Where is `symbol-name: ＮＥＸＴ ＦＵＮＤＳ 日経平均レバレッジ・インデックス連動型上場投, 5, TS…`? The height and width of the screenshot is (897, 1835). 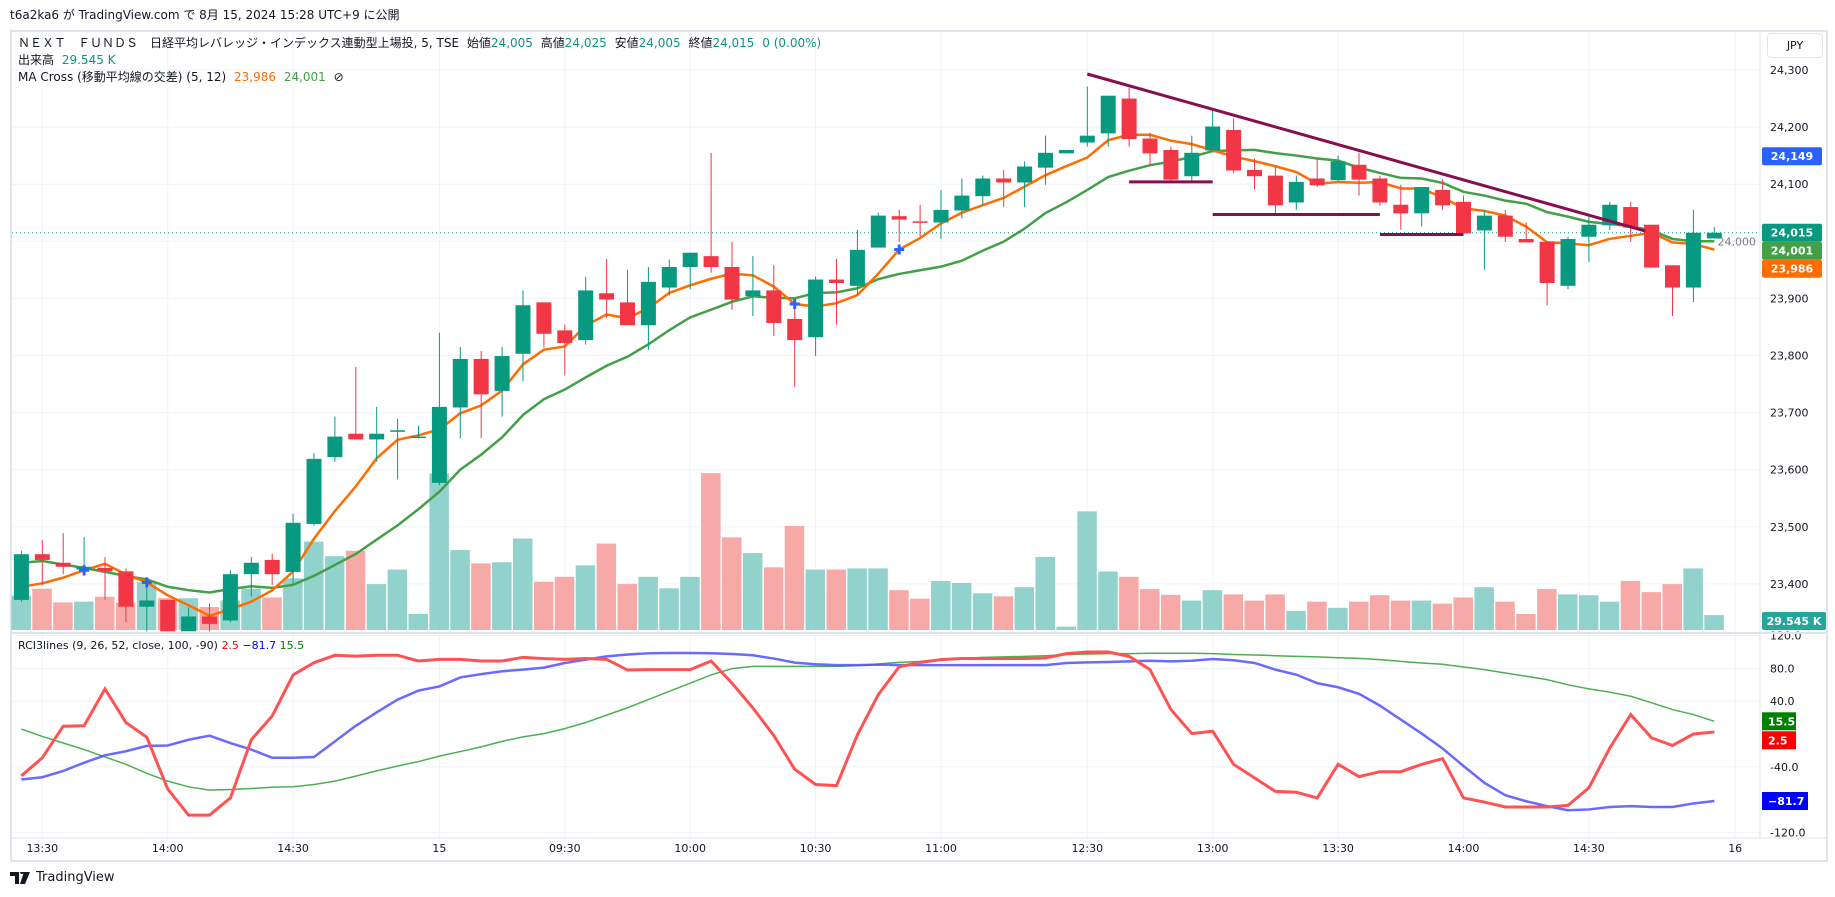 symbol-name: ＮＥＸＴ ＦＵＮＤＳ 日経平均レバレッジ・インデックス連動型上場投, 5, TS… is located at coordinates (239, 43).